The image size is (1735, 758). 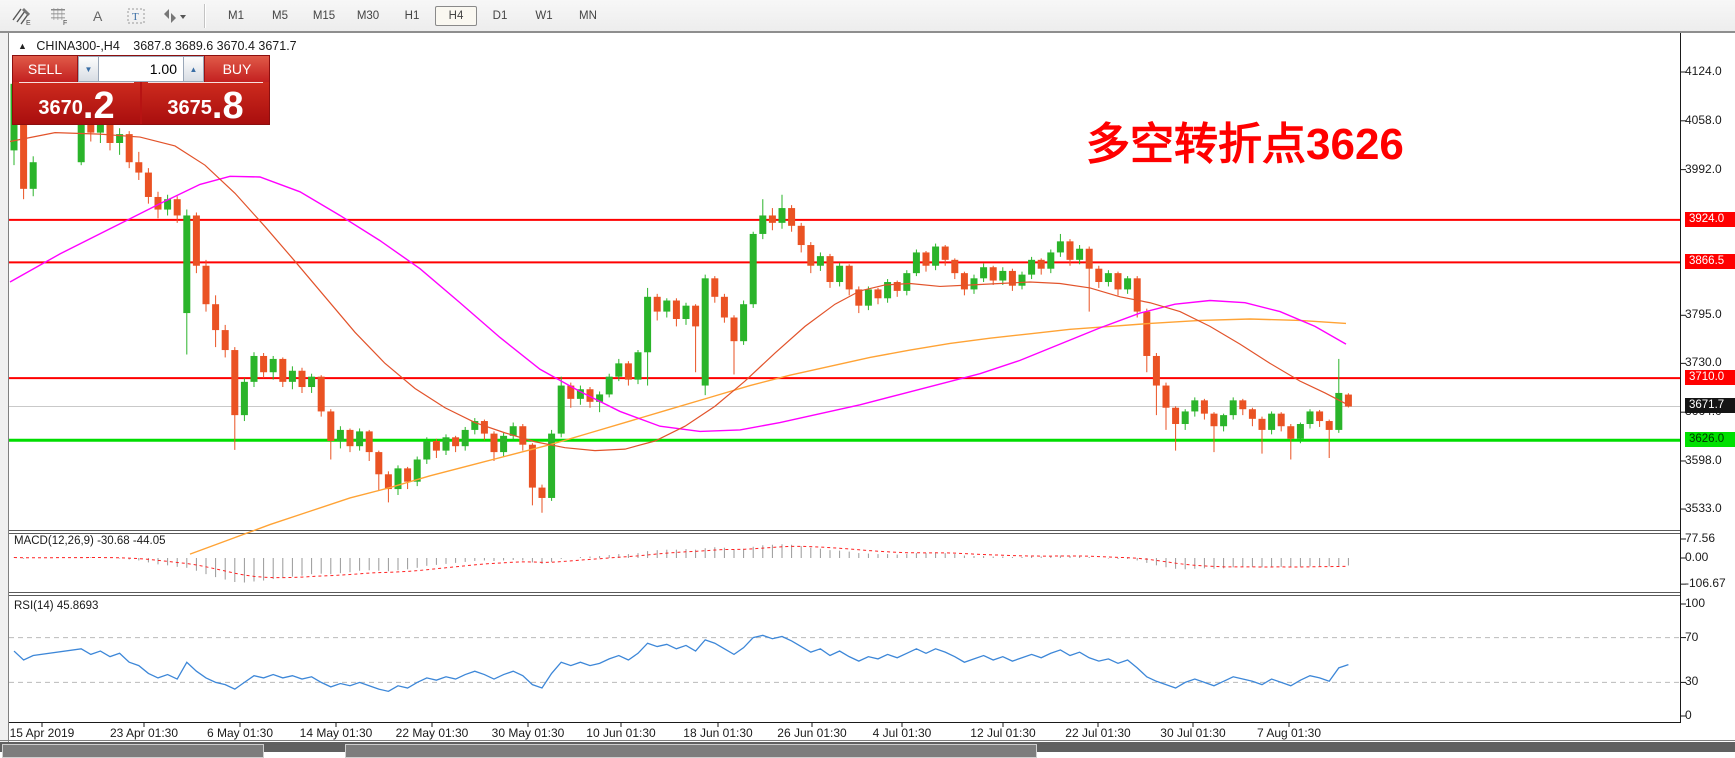 I want to click on macd-tick: 0.00, so click(x=1697, y=557).